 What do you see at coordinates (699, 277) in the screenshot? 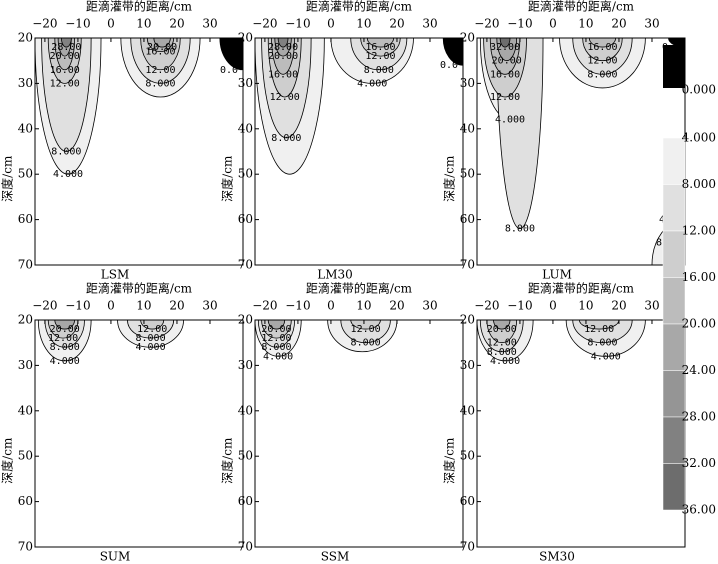
I see `colorbar-label: 16.00` at bounding box center [699, 277].